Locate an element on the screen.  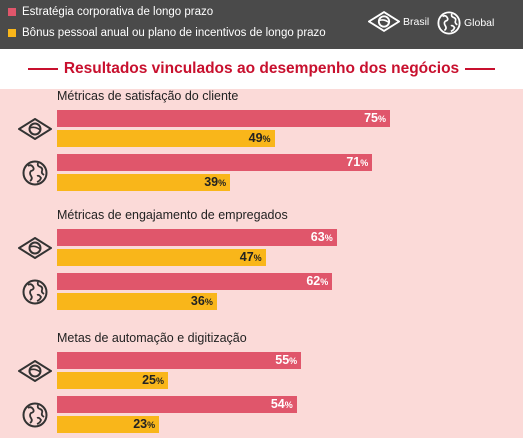
data-label: 55% is located at coordinates (286, 361).